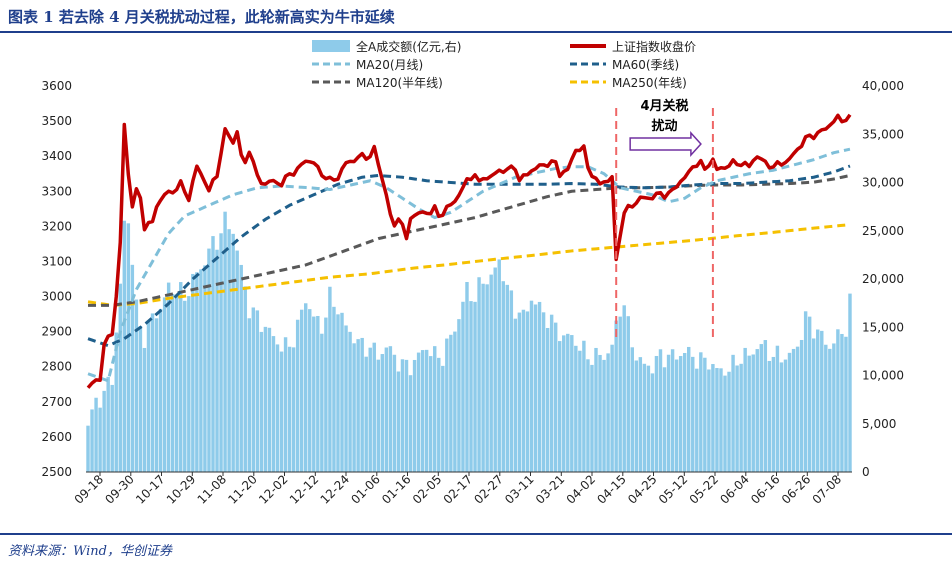 The image size is (952, 564). What do you see at coordinates (181, 489) in the screenshot?
I see `x-tick-label: 10-29` at bounding box center [181, 489].